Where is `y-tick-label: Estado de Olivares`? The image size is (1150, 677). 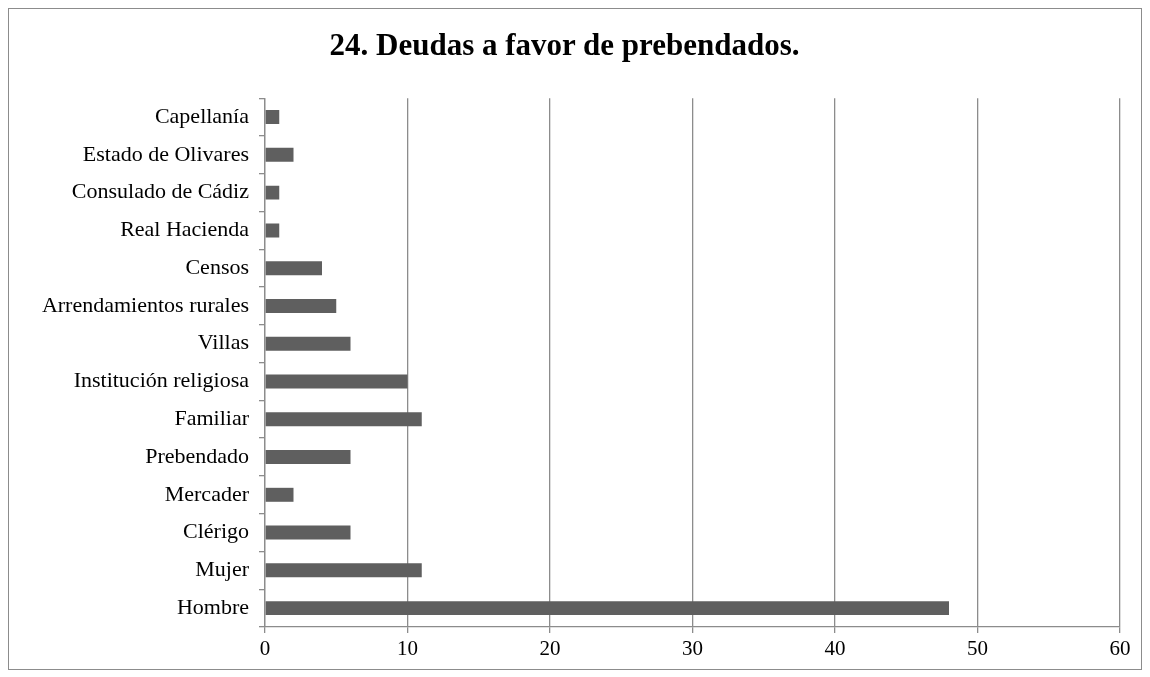
y-tick-label: Estado de Olivares is located at coordinates (165, 153).